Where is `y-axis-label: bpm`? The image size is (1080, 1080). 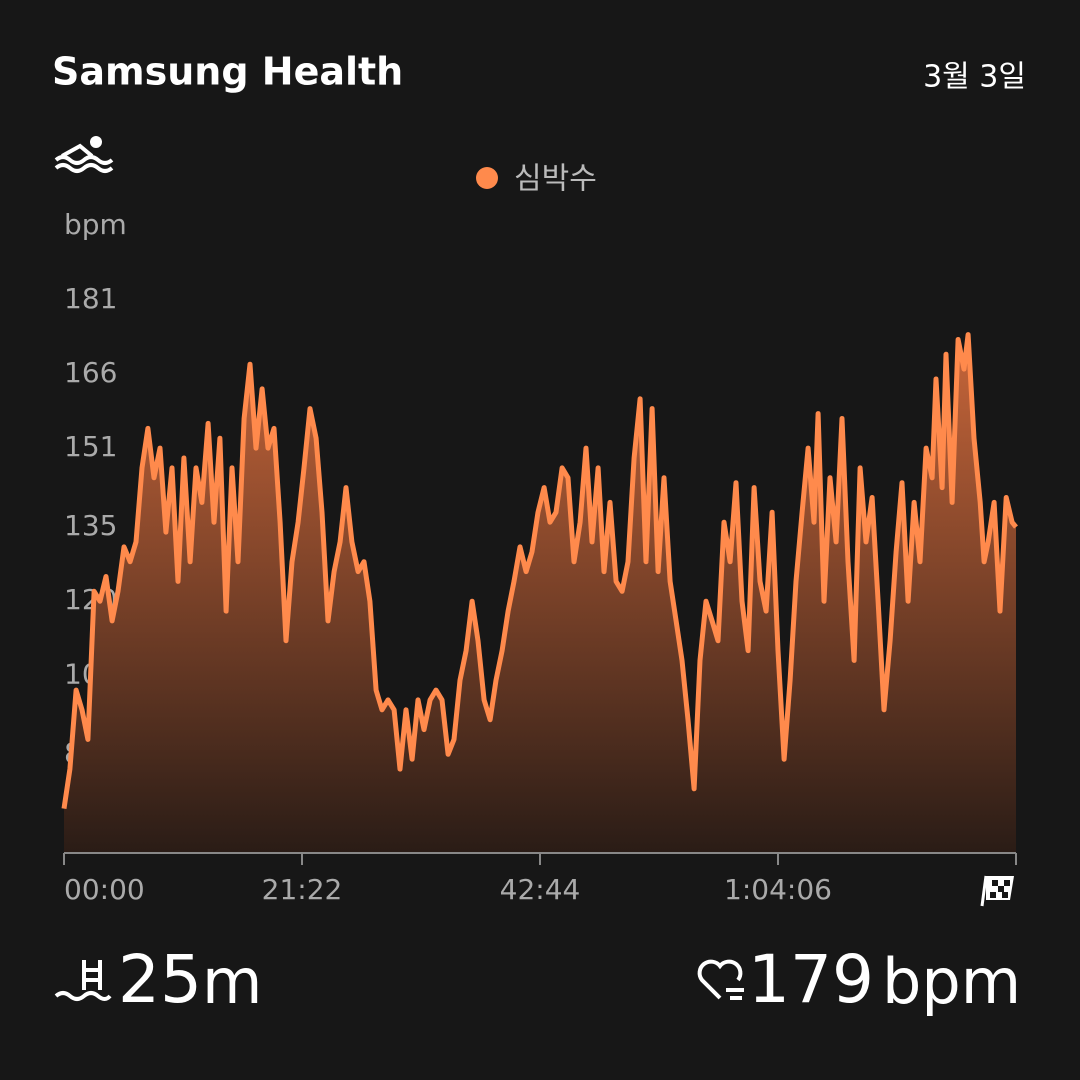 y-axis-label: bpm is located at coordinates (95, 224).